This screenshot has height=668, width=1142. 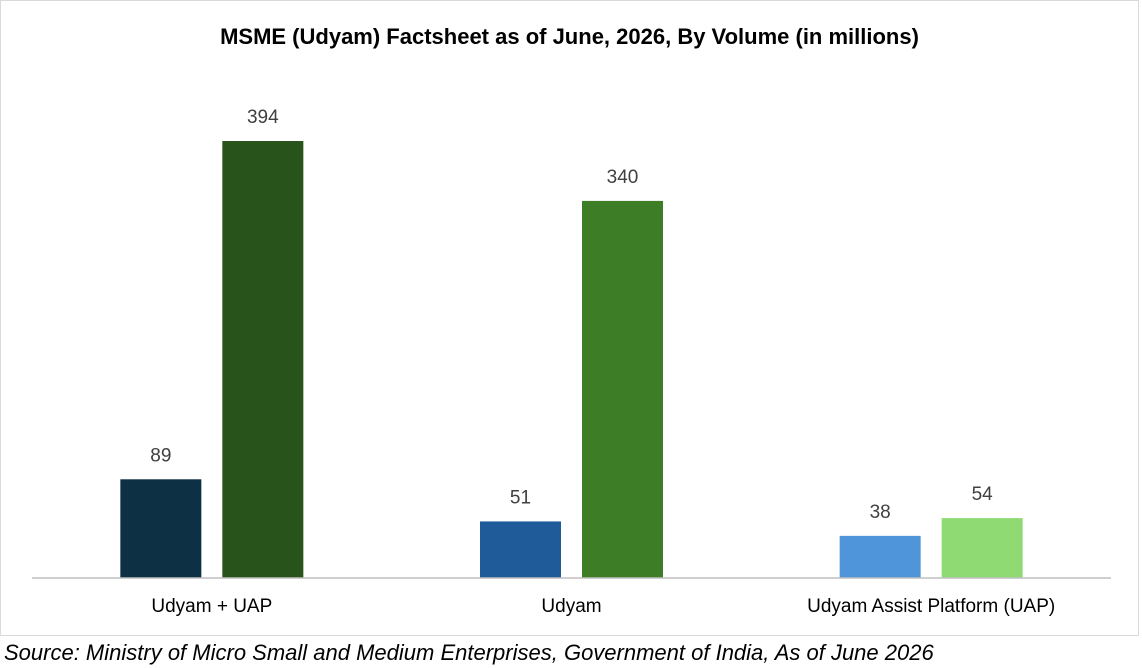 What do you see at coordinates (211, 606) in the screenshot?
I see `category-label-0: Udyam + UAP` at bounding box center [211, 606].